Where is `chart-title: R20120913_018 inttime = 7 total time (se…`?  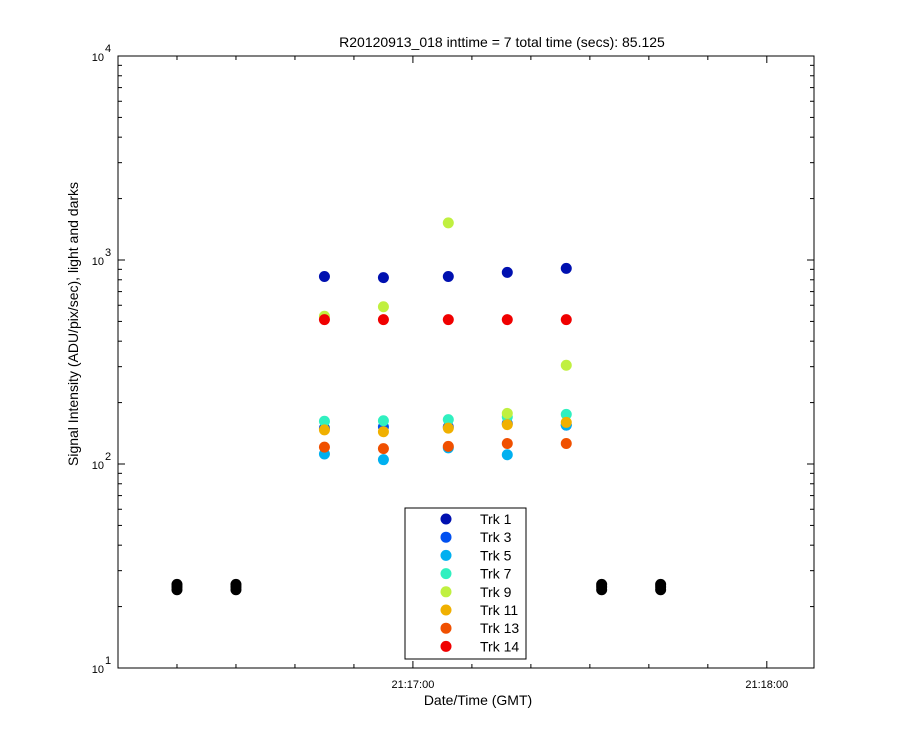 chart-title: R20120913_018 inttime = 7 total time (se… is located at coordinates (502, 42).